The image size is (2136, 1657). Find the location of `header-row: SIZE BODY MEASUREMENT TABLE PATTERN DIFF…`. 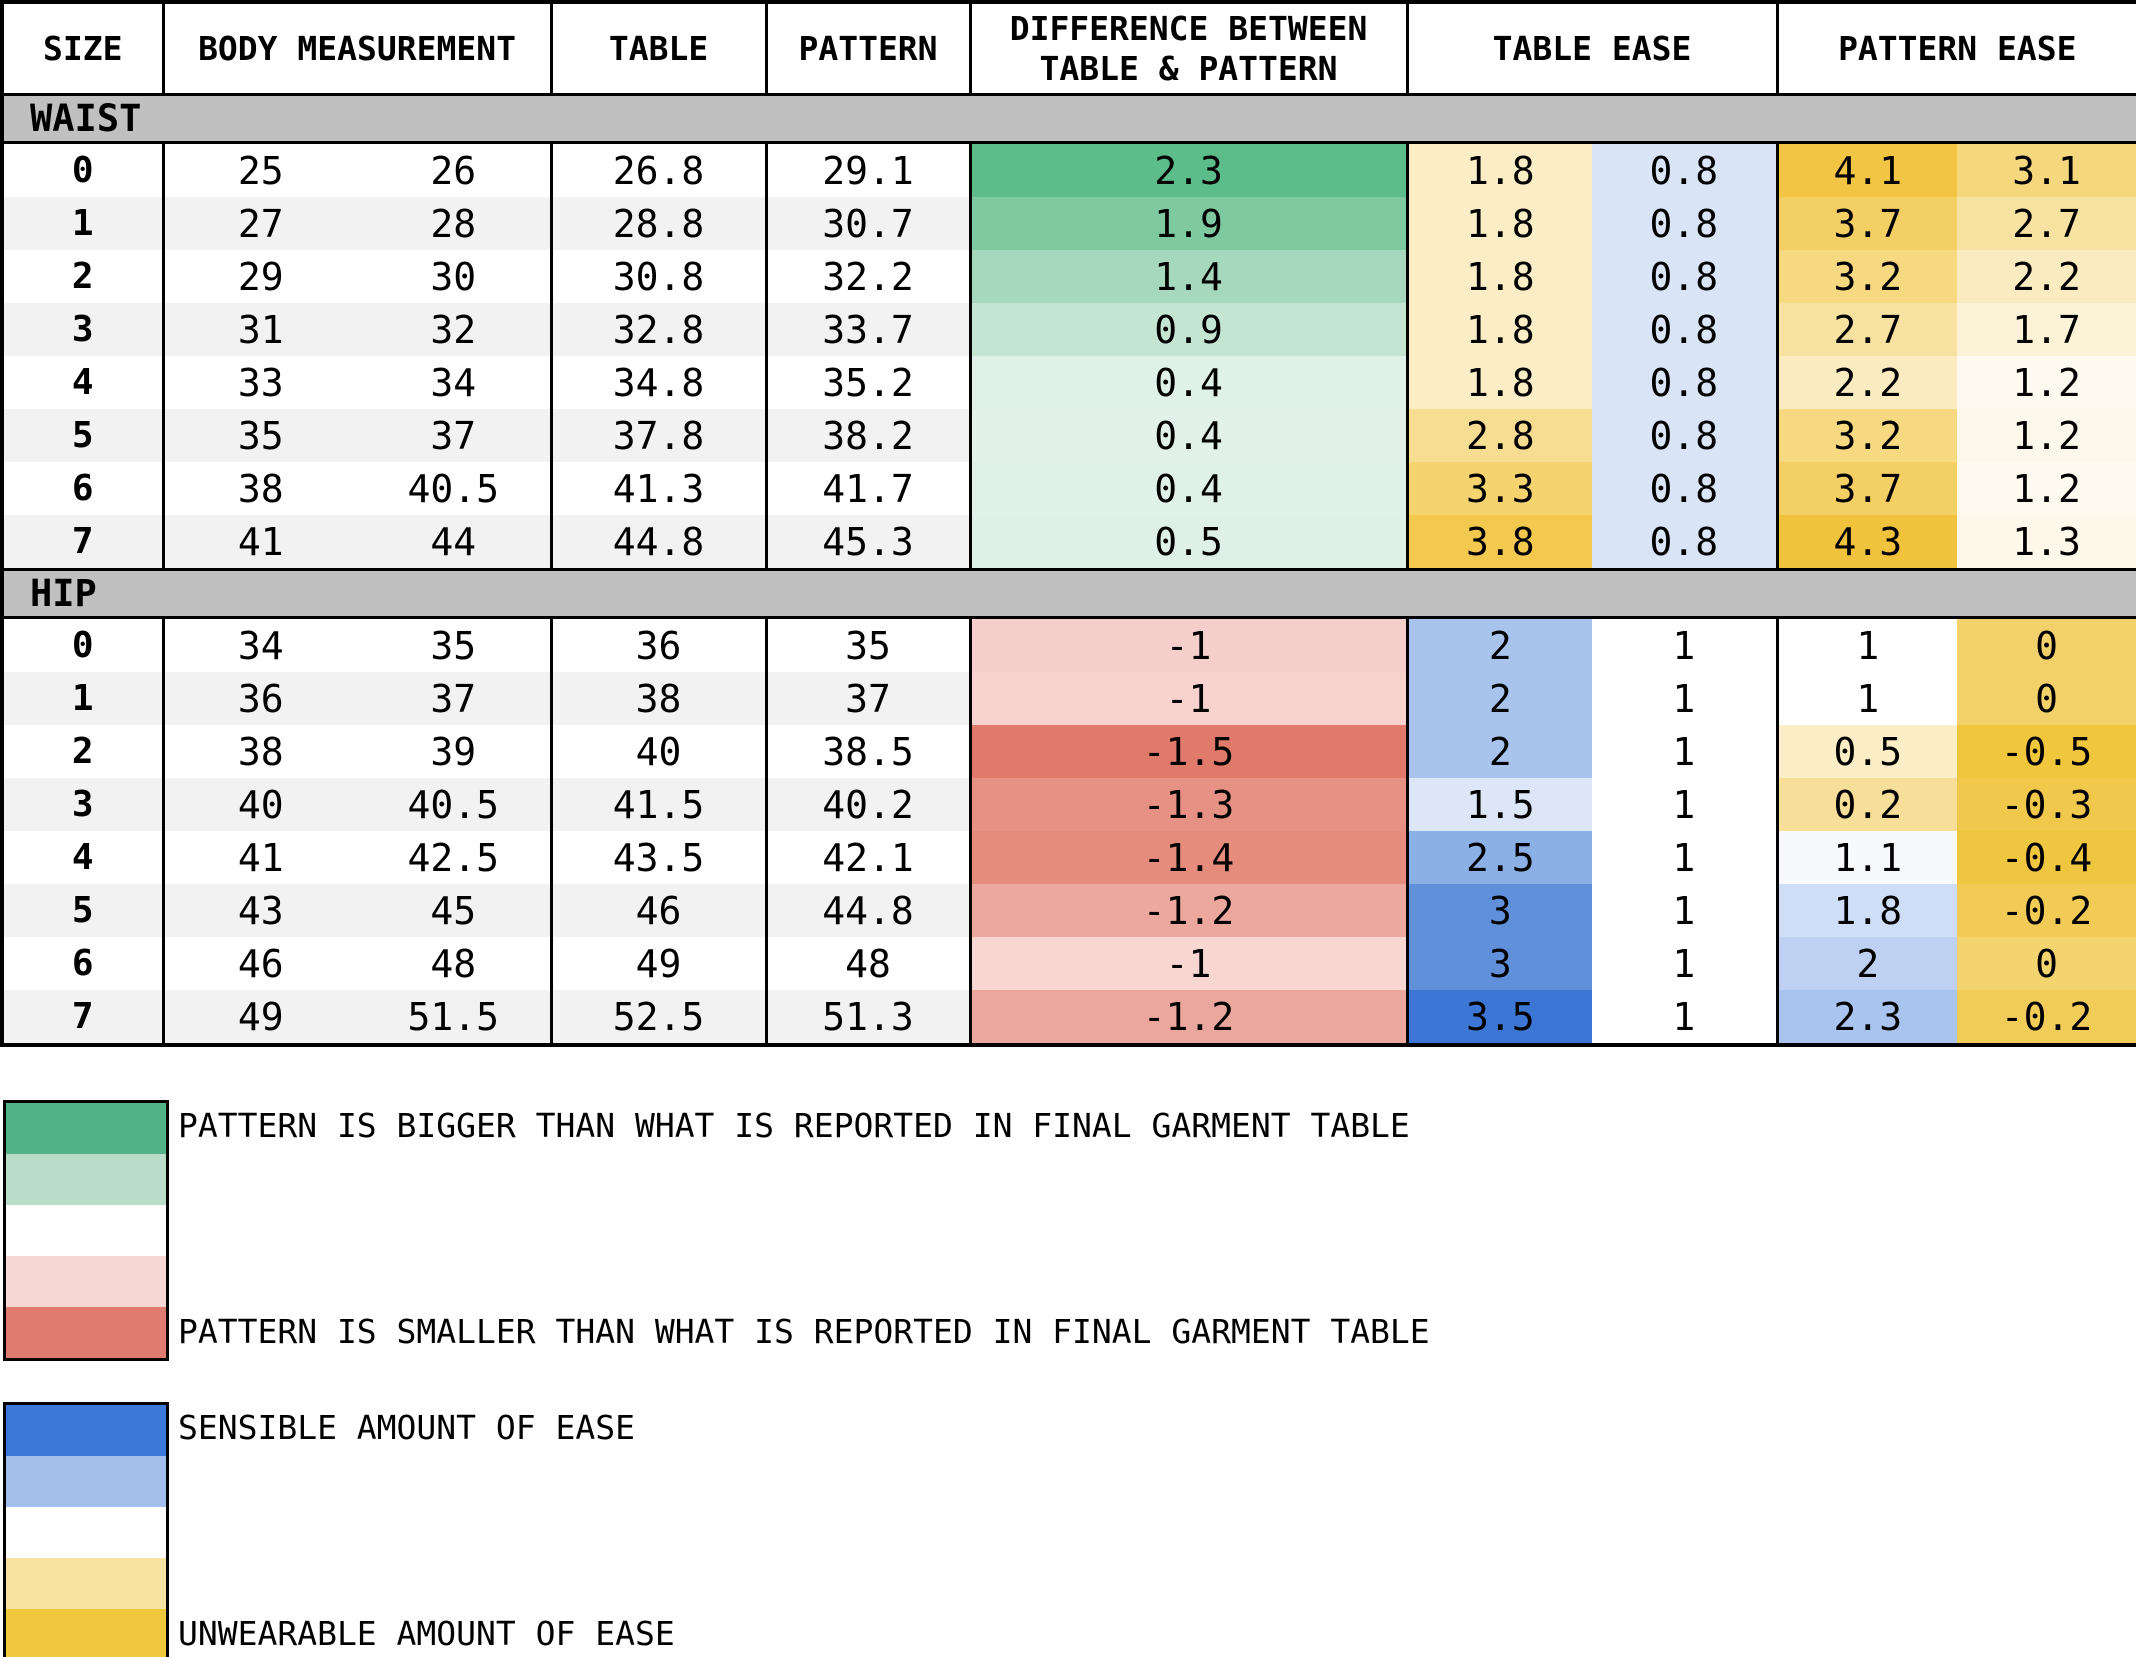

header-row: SIZE BODY MEASUREMENT TABLE PATTERN DIFF… is located at coordinates (1068, 48).